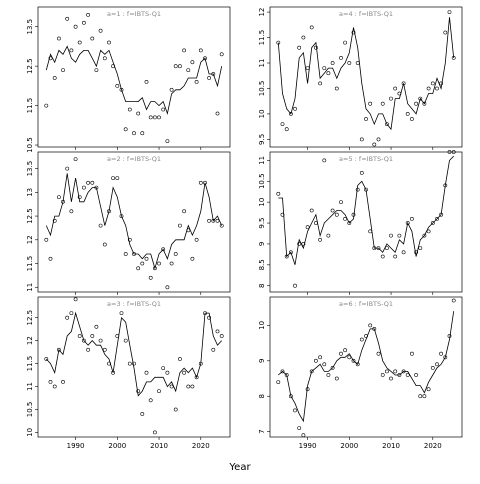  What do you see at coordinates (262, 264) in the screenshot?
I see `y-tick-label: 8.5` at bounding box center [262, 264].